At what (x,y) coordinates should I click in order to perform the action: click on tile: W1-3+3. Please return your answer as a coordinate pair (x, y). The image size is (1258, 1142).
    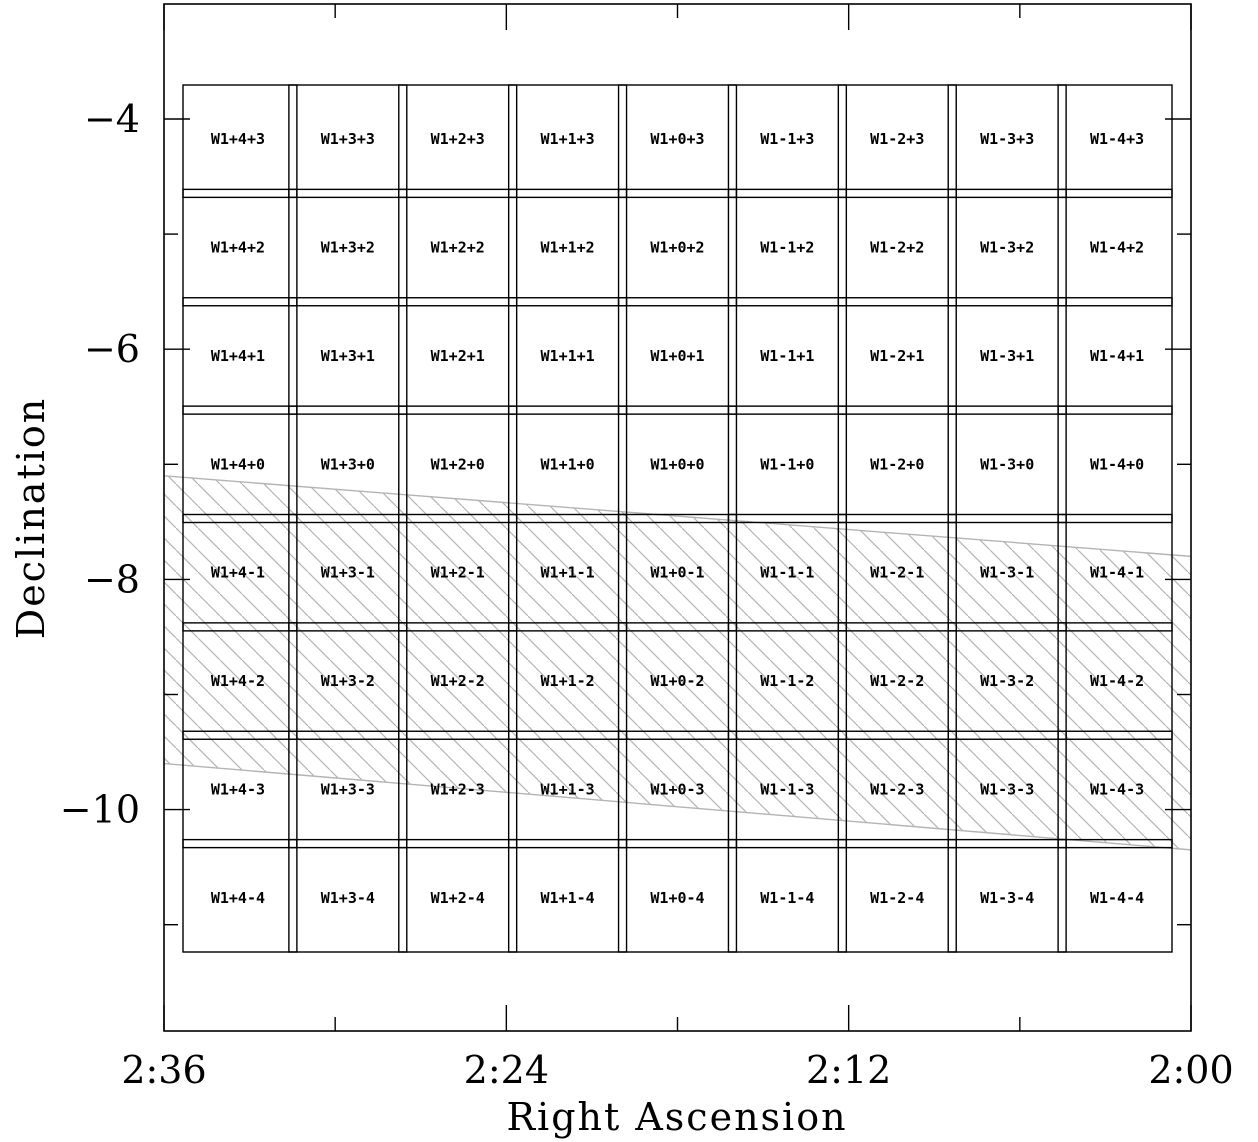
    Looking at the image, I should click on (1007, 141).